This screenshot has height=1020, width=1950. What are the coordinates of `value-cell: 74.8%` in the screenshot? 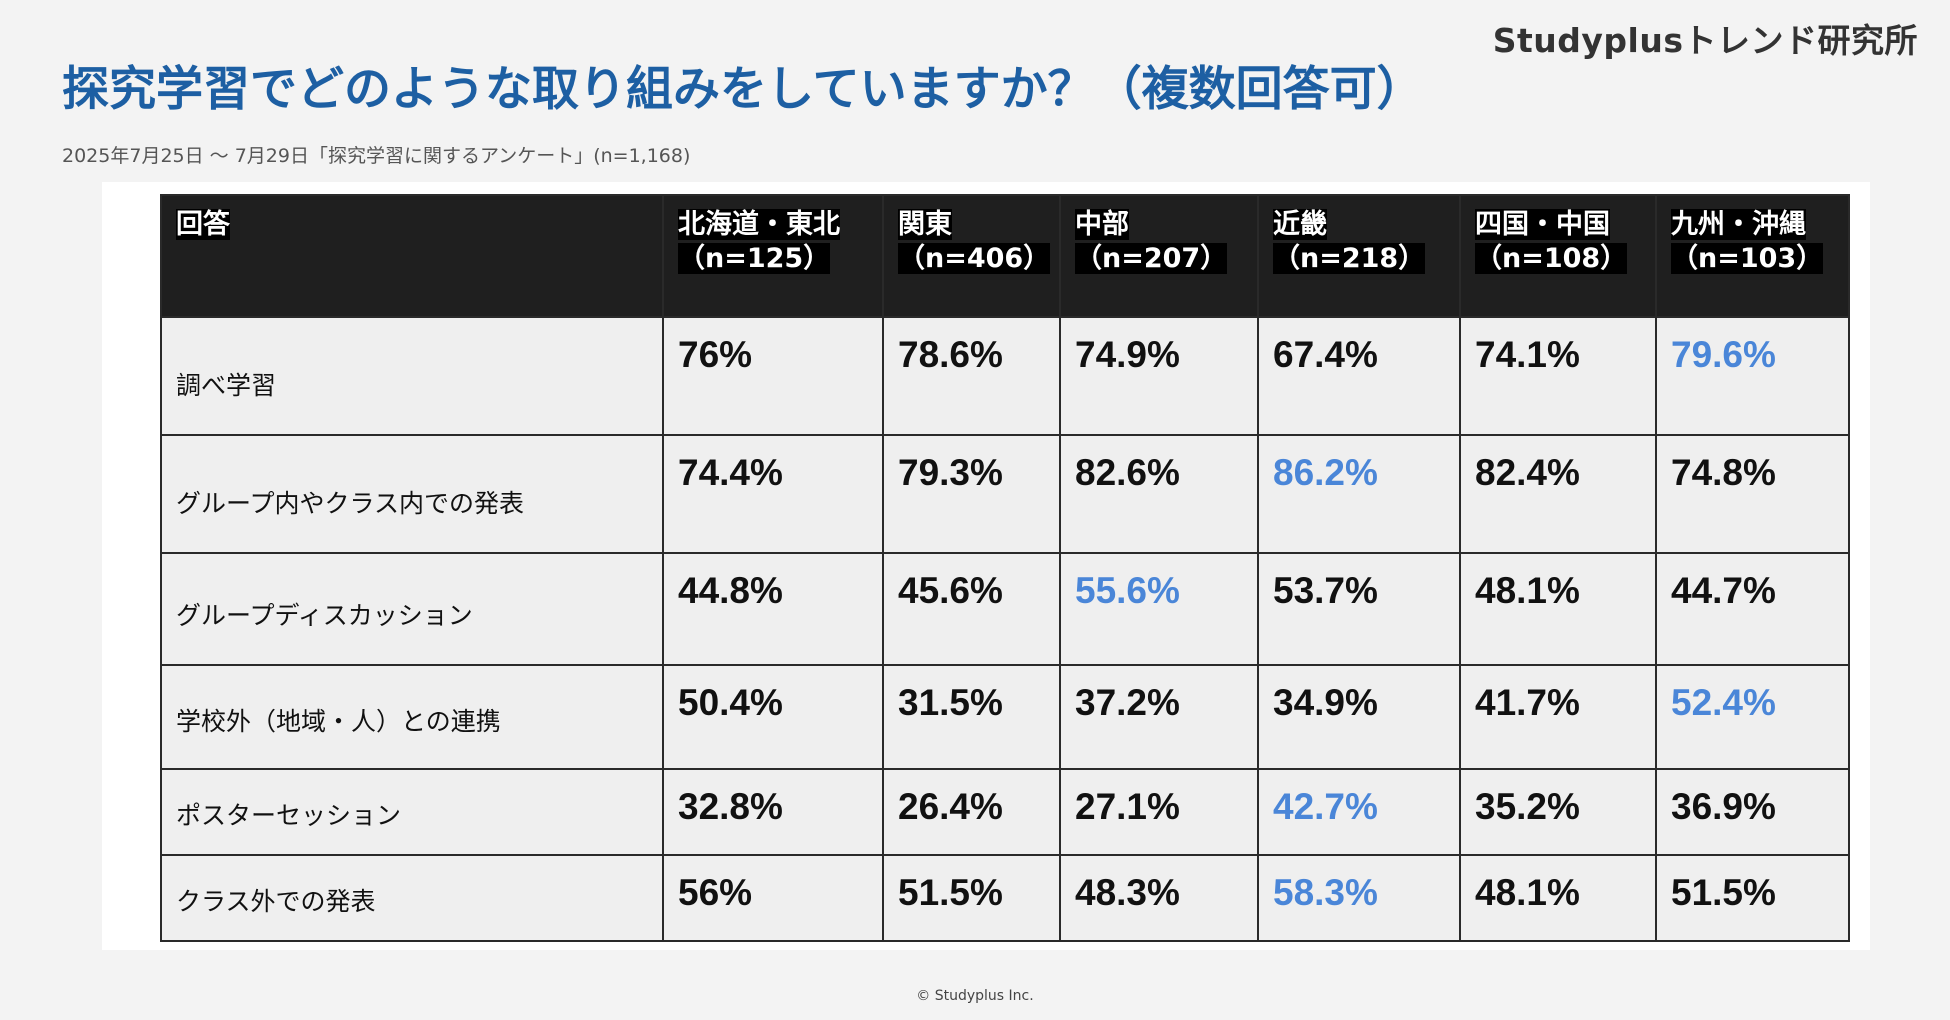 It's located at (1752, 494).